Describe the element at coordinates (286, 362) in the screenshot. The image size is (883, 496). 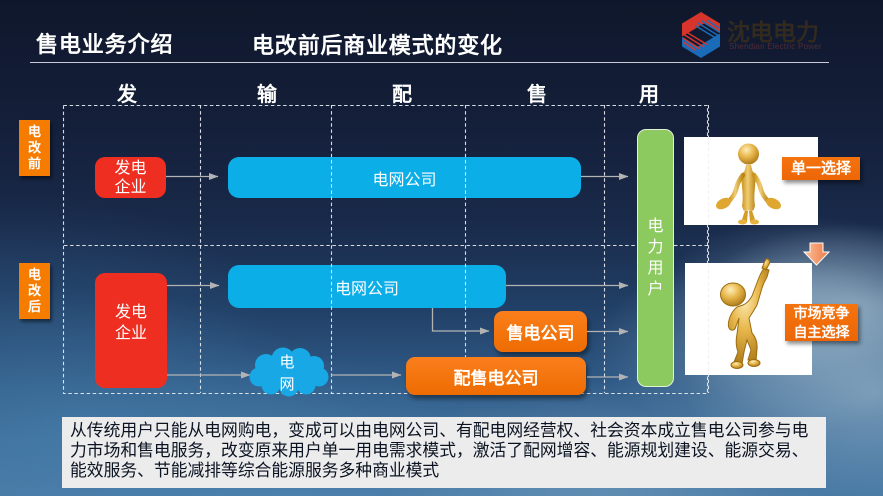
I see `svg-text: 电` at that location.